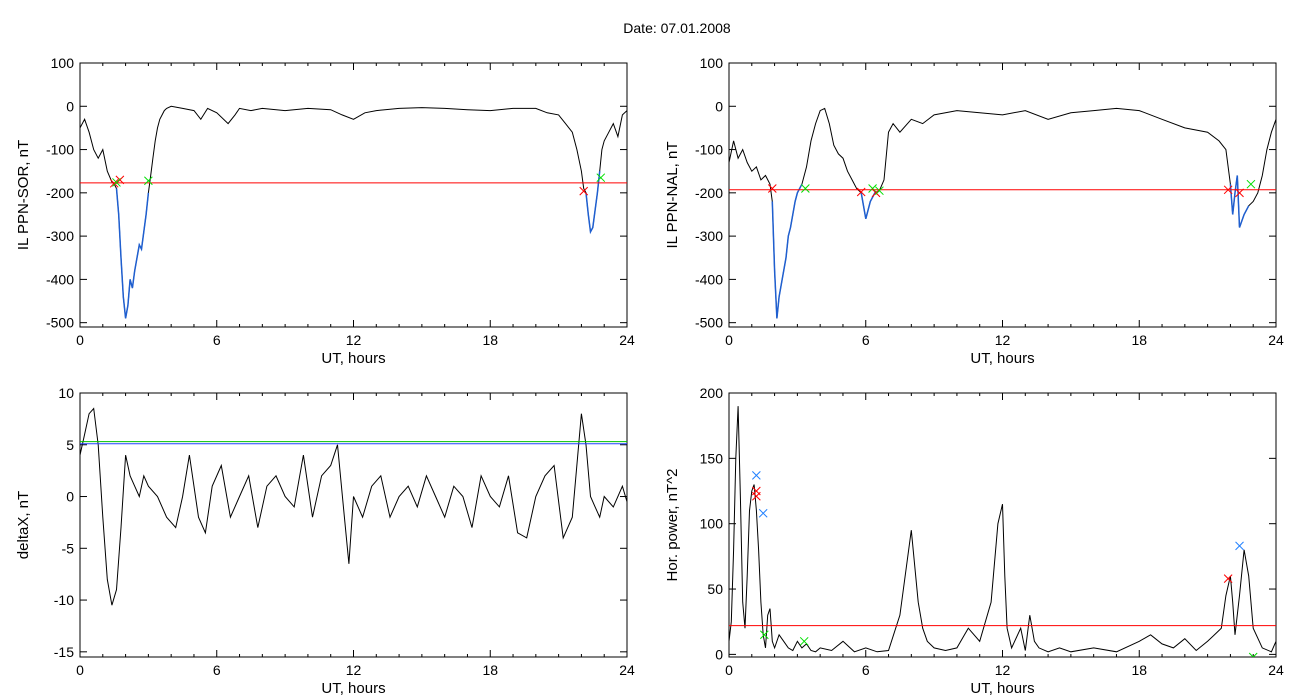 This screenshot has height=700, width=1300. Describe the element at coordinates (677, 28) in the screenshot. I see `figure-title: Date: 07.01.2008` at that location.